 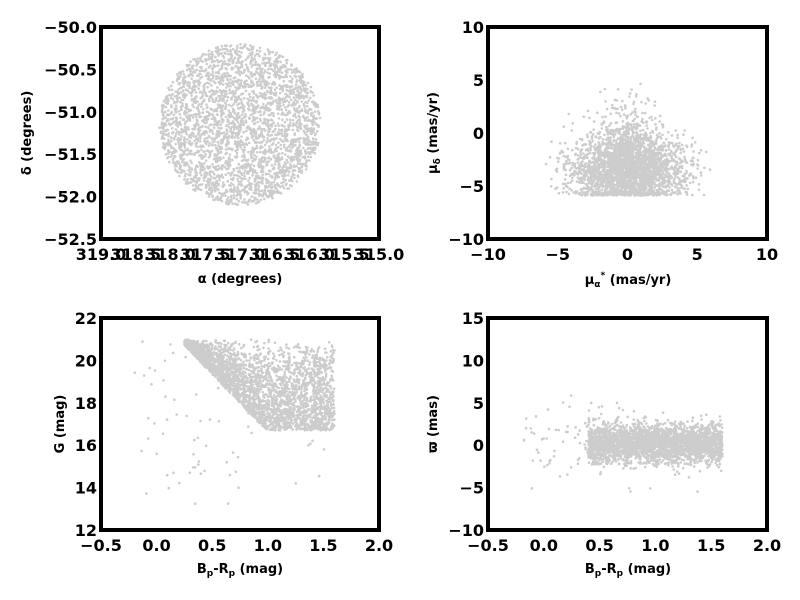 What do you see at coordinates (86, 424) in the screenshot?
I see `y-tick-labels: 12 14 16 18 20 22` at bounding box center [86, 424].